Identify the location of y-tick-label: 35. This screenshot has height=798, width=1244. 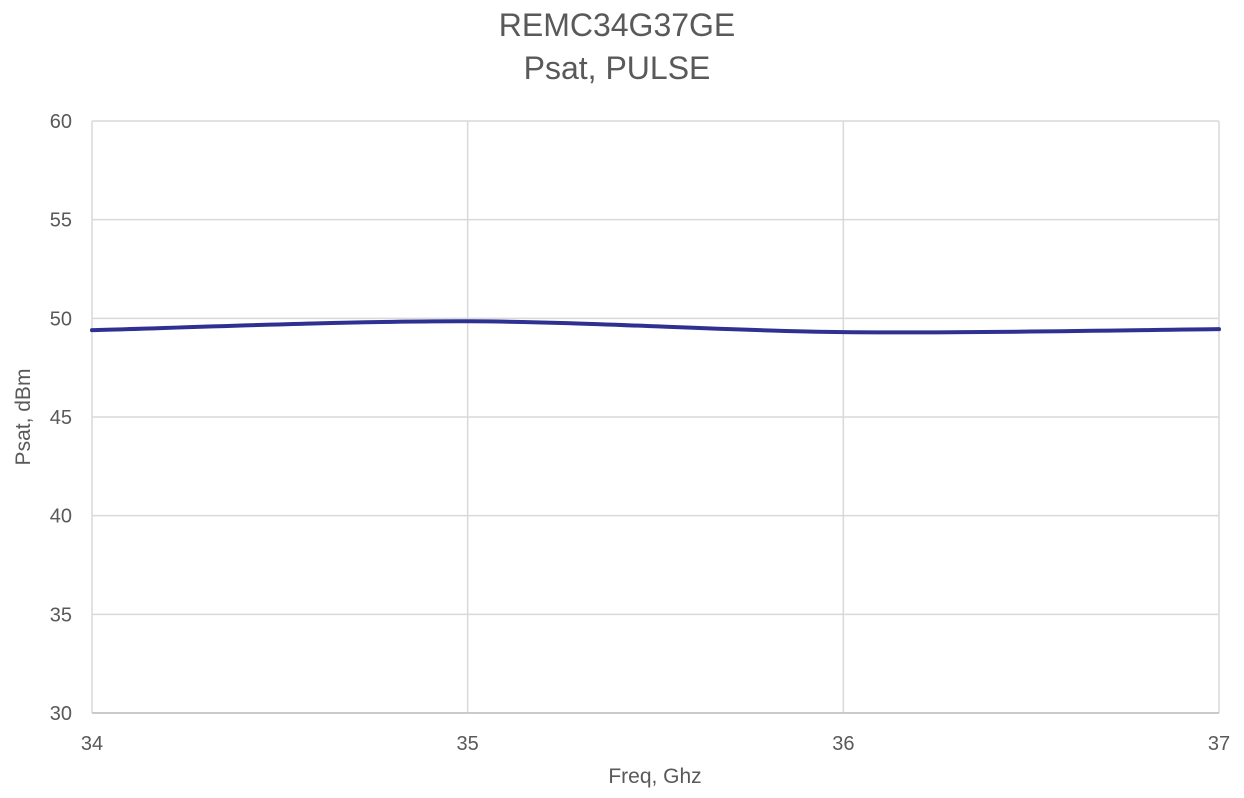
(61, 615).